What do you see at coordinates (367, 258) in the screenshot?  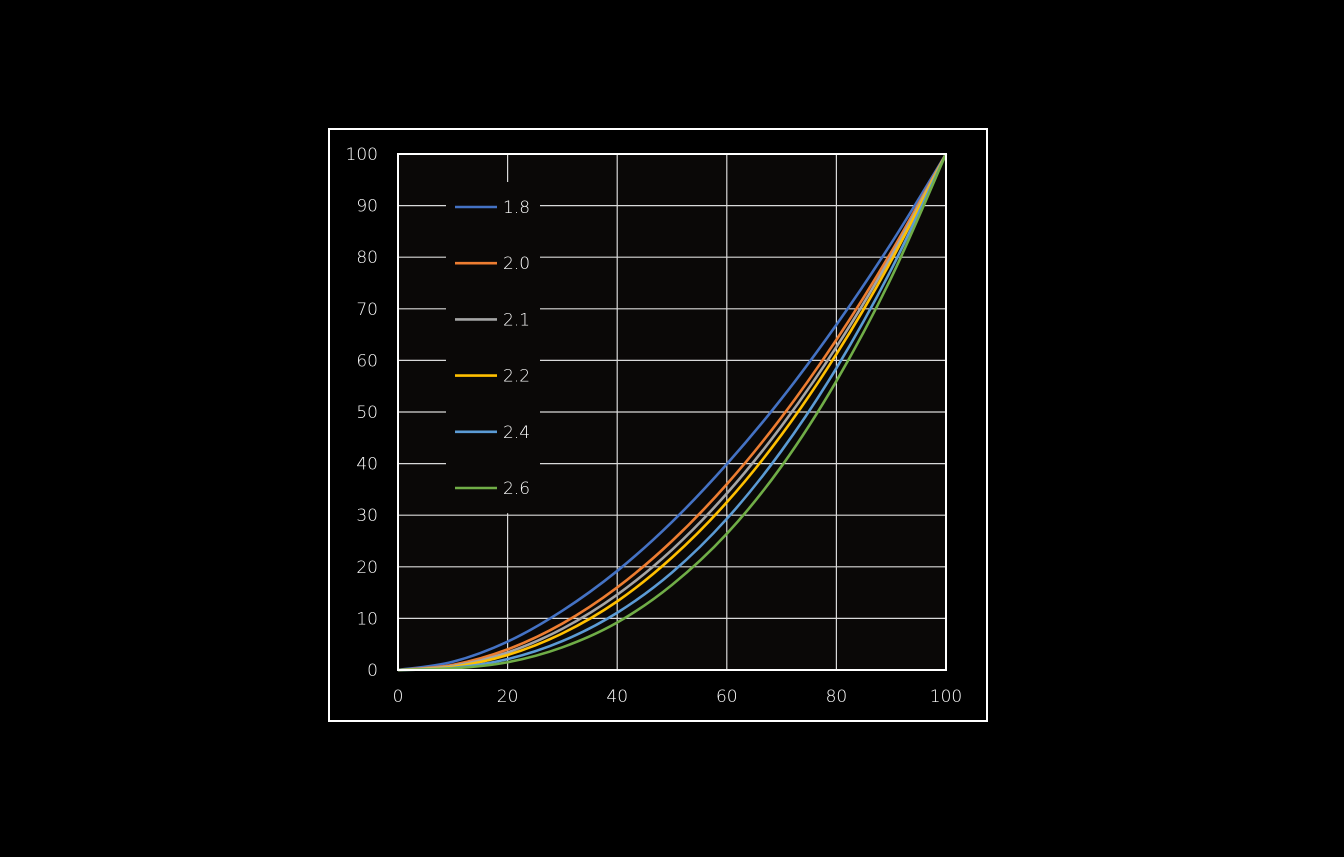 I see `y-tick-label-80: 80` at bounding box center [367, 258].